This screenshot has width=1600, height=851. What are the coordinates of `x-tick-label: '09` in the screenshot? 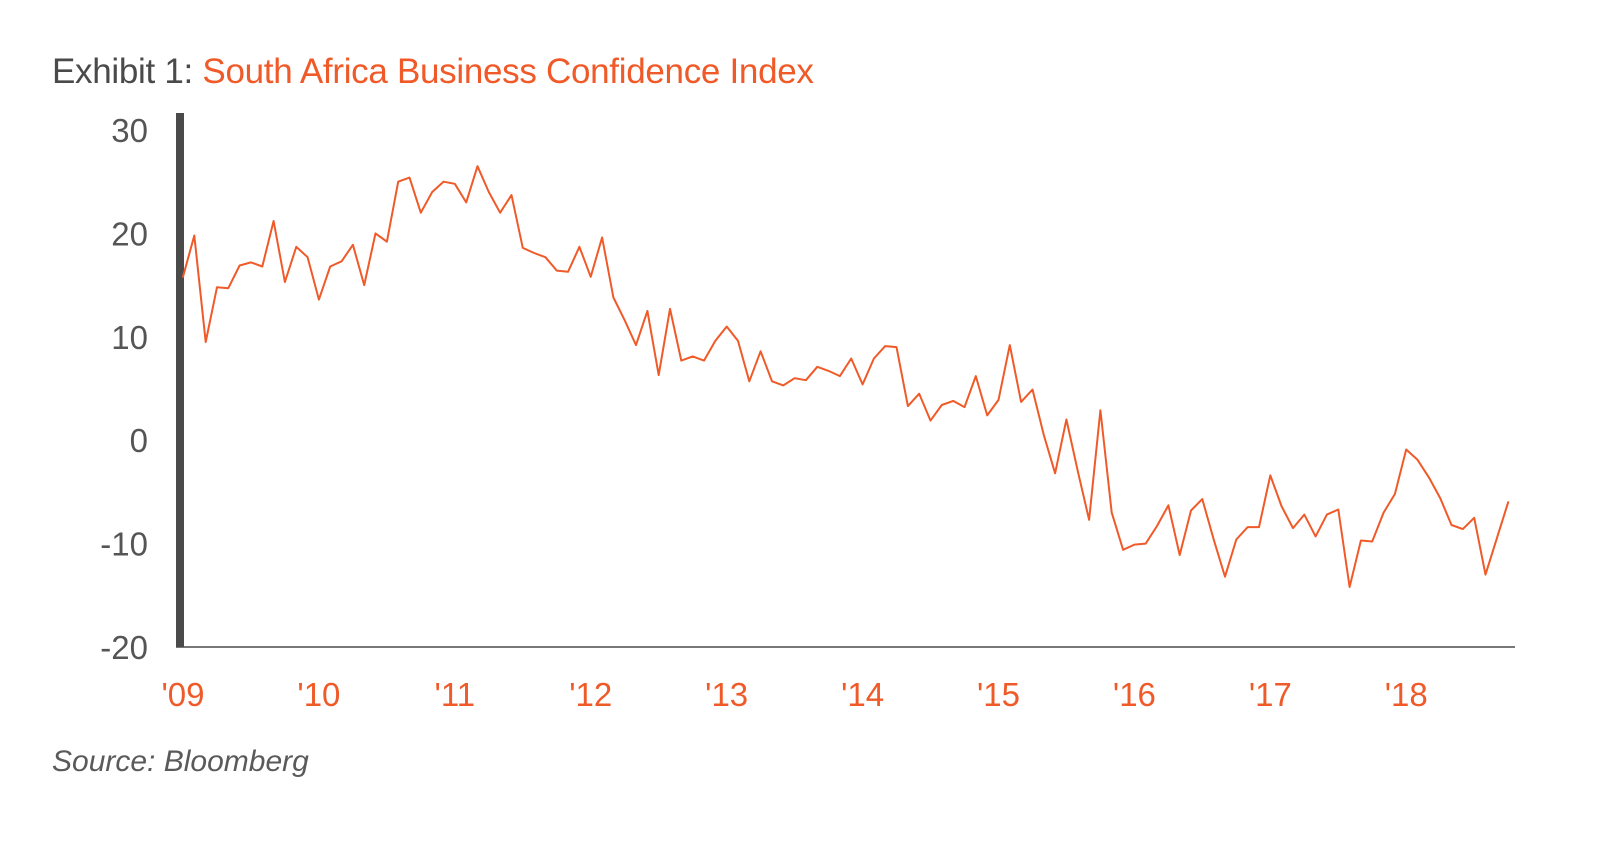 It's located at (182, 694).